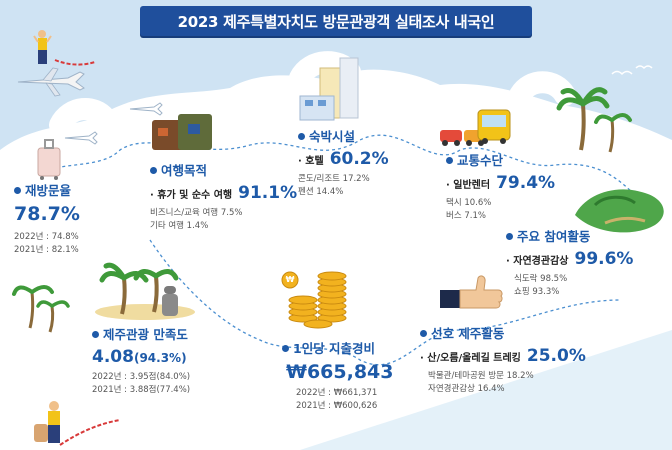 The width and height of the screenshot is (672, 450). I want to click on transport-top-value: 79.4%, so click(526, 183).